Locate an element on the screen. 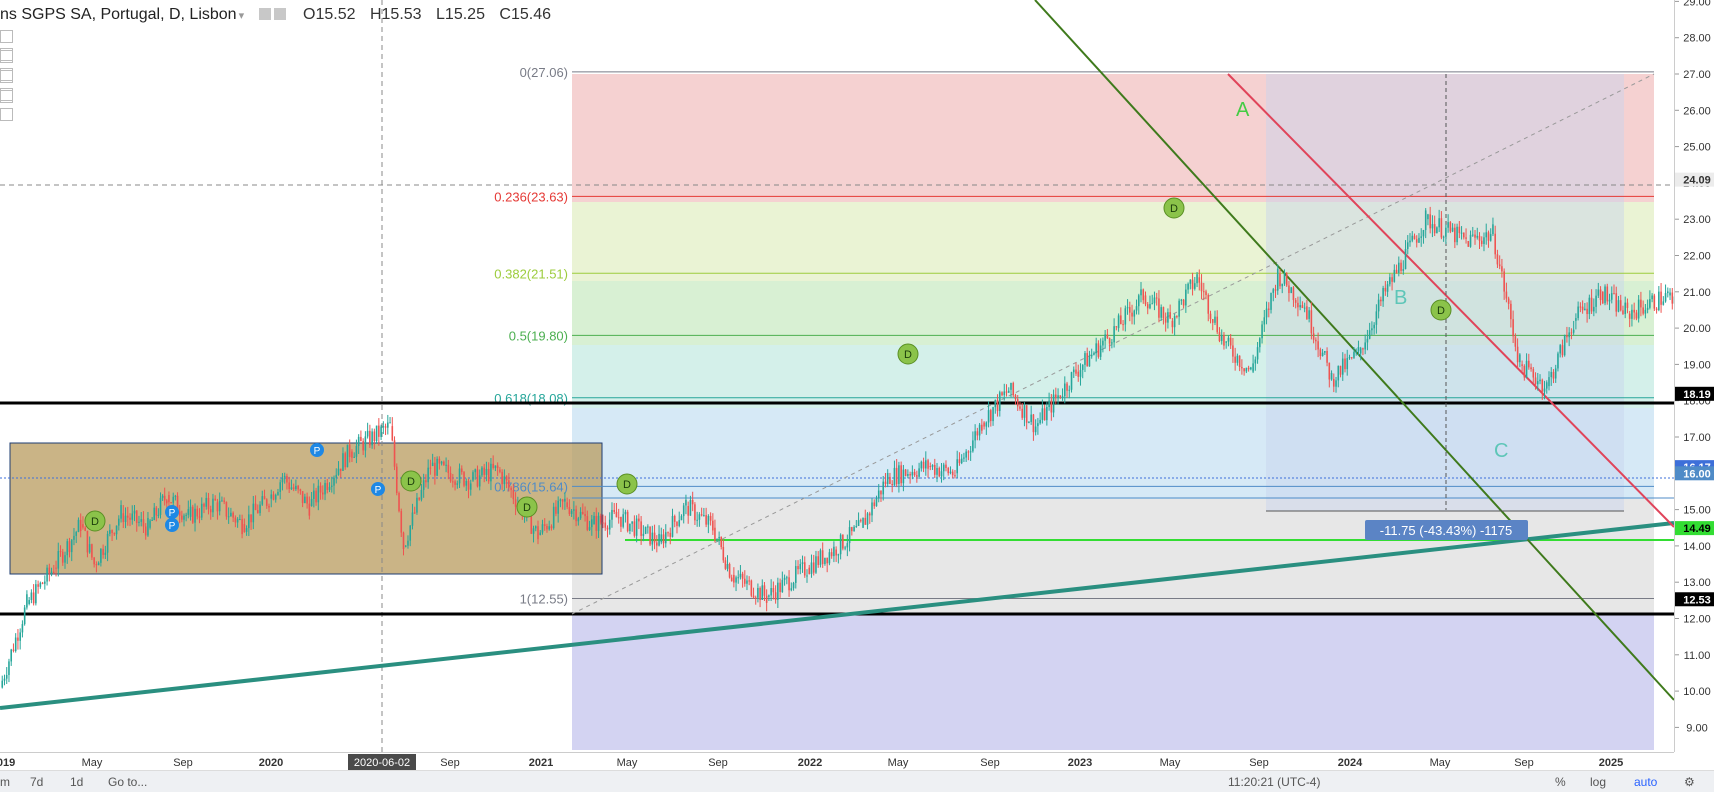 This screenshot has width=1714, height=792. log-toggle: log is located at coordinates (1598, 782).